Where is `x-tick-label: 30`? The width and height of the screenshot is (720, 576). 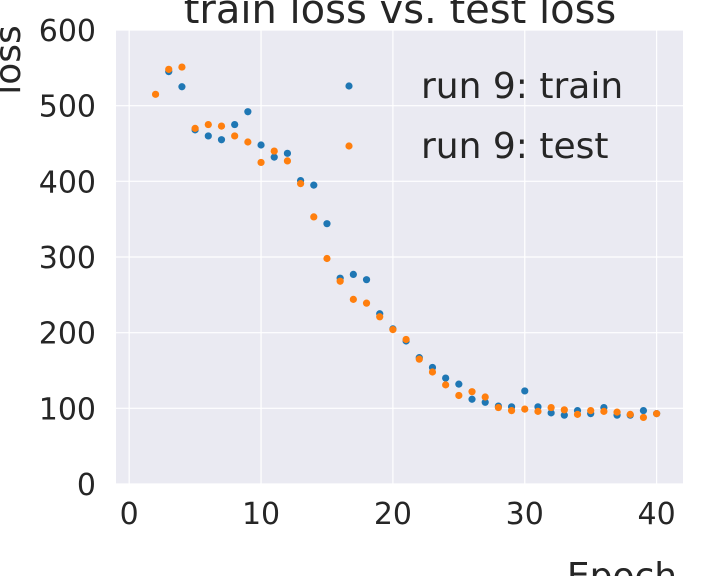
x-tick-label: 30 is located at coordinates (525, 514).